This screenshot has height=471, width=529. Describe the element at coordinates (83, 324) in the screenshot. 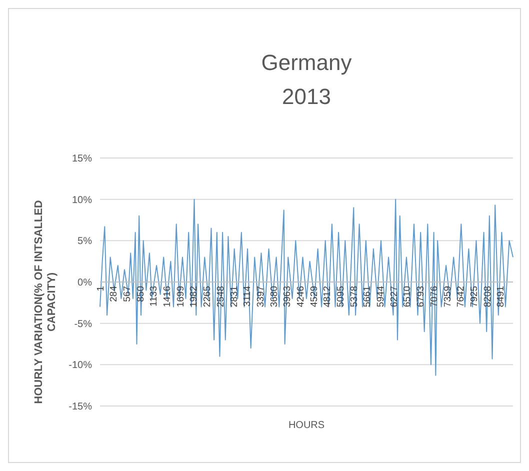

I see `y-tick-label: -5%` at that location.